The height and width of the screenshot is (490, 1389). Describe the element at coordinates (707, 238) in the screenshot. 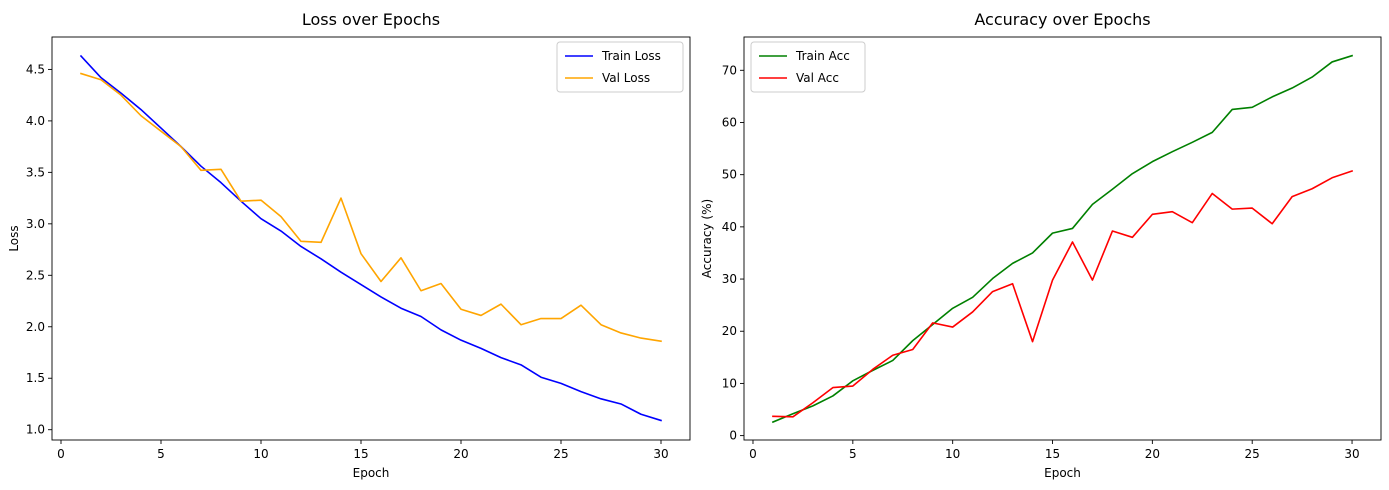

I see `y-axis-label: Accuracy (%)` at that location.